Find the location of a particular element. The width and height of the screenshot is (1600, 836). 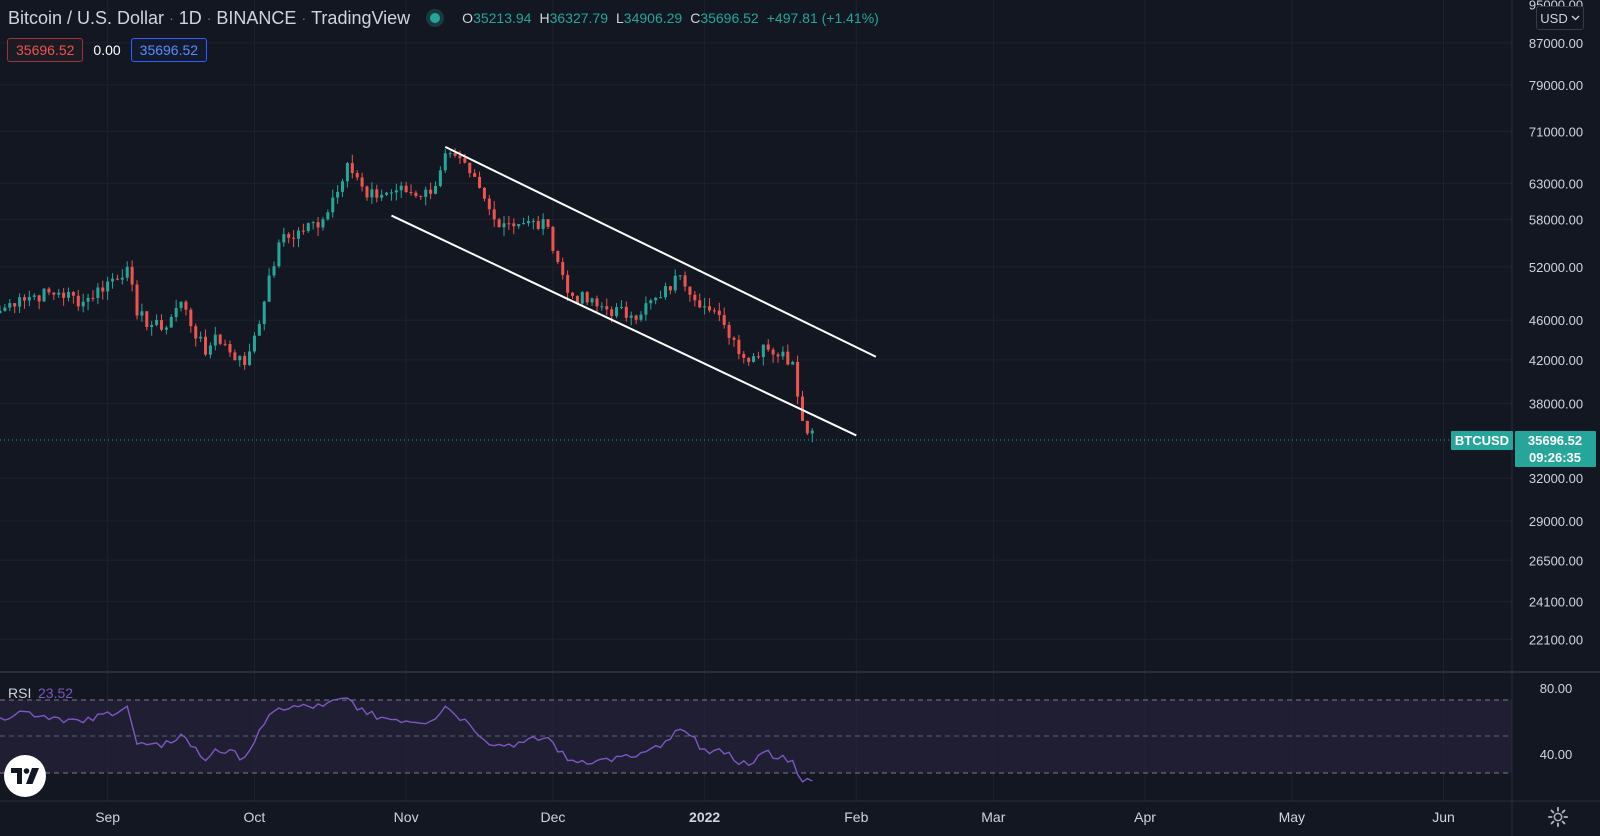

interval: 1D is located at coordinates (190, 17).